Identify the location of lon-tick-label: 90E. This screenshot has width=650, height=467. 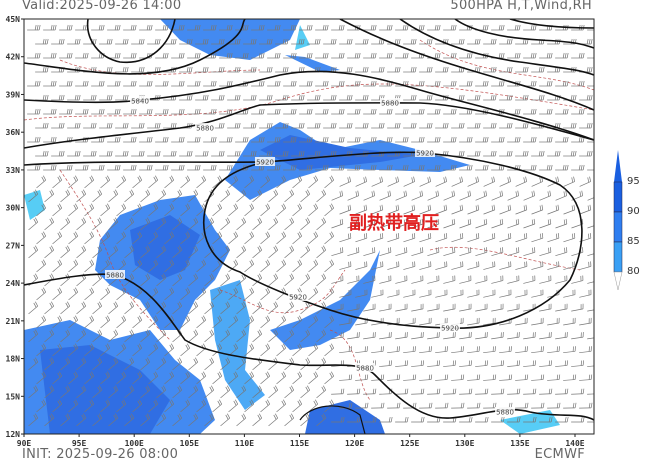
(24, 443).